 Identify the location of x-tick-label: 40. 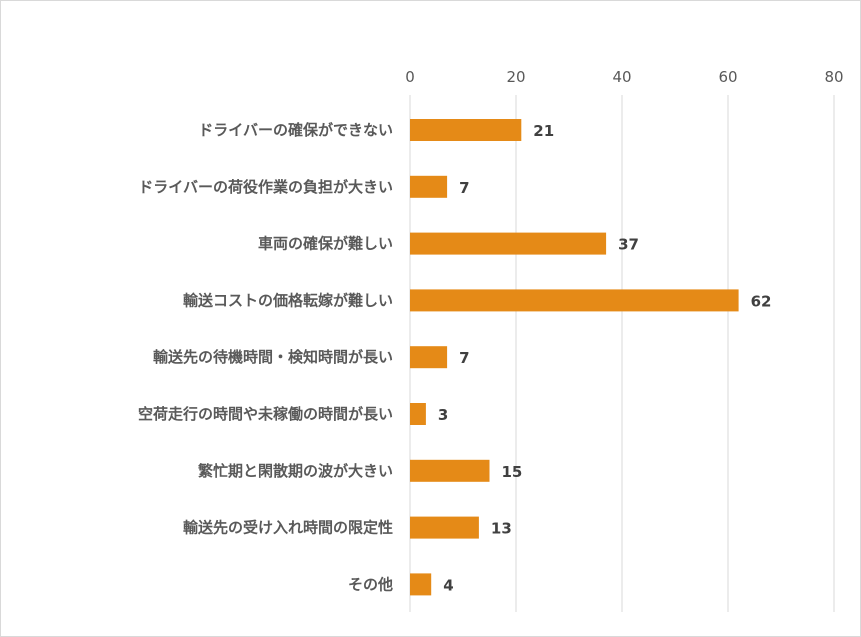
(621, 77).